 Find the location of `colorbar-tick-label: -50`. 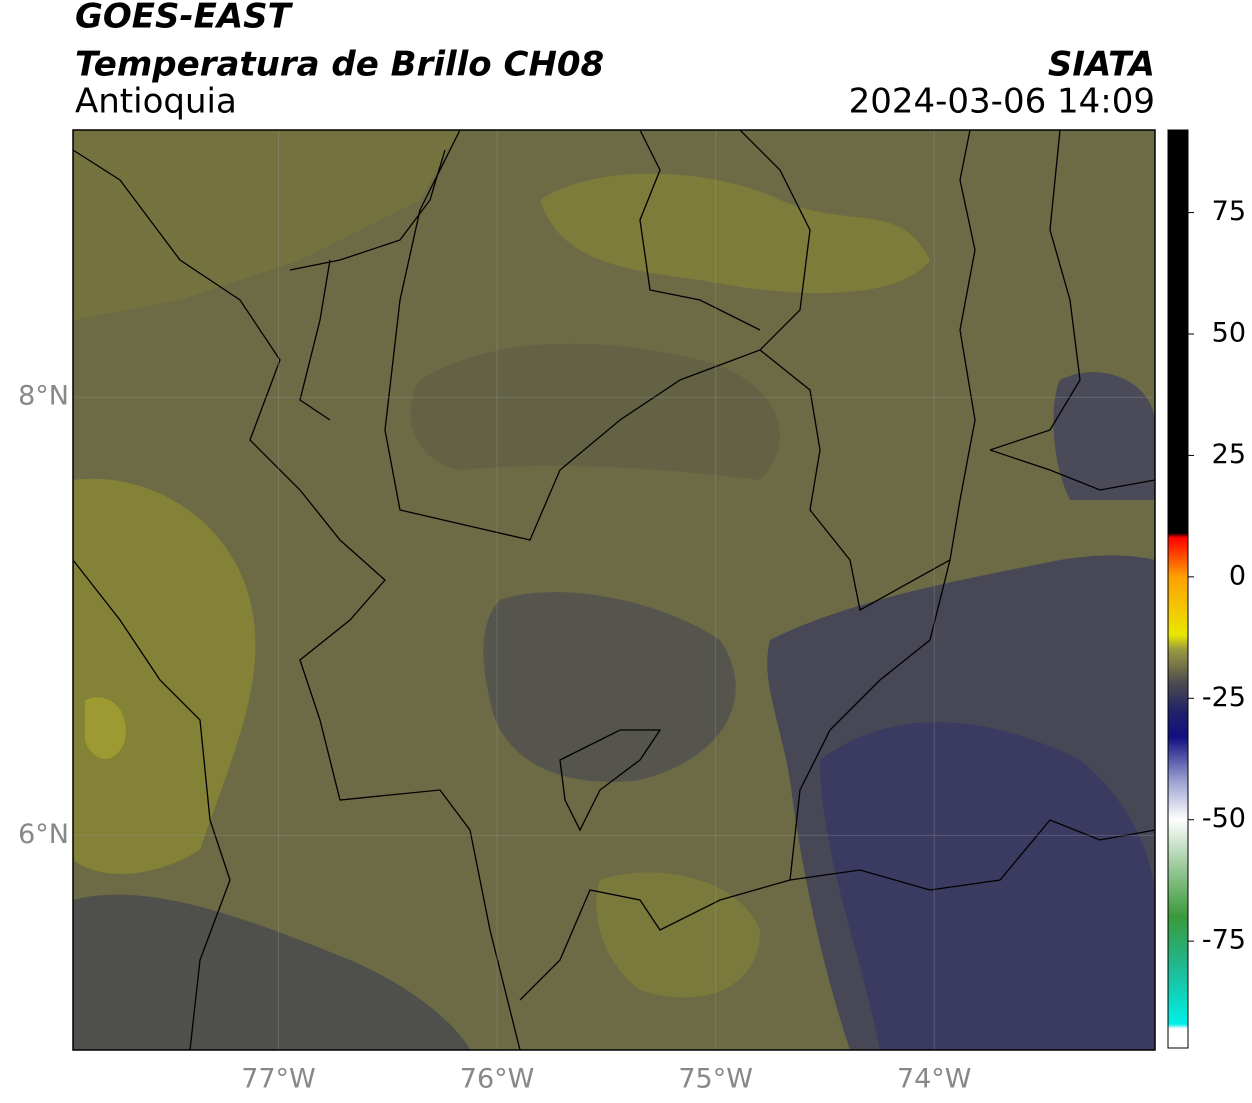

colorbar-tick-label: -50 is located at coordinates (1224, 818).